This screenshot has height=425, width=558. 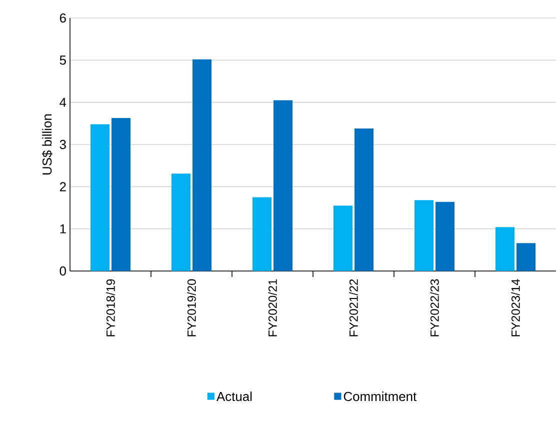 What do you see at coordinates (234, 397) in the screenshot?
I see `legend-label: Actual` at bounding box center [234, 397].